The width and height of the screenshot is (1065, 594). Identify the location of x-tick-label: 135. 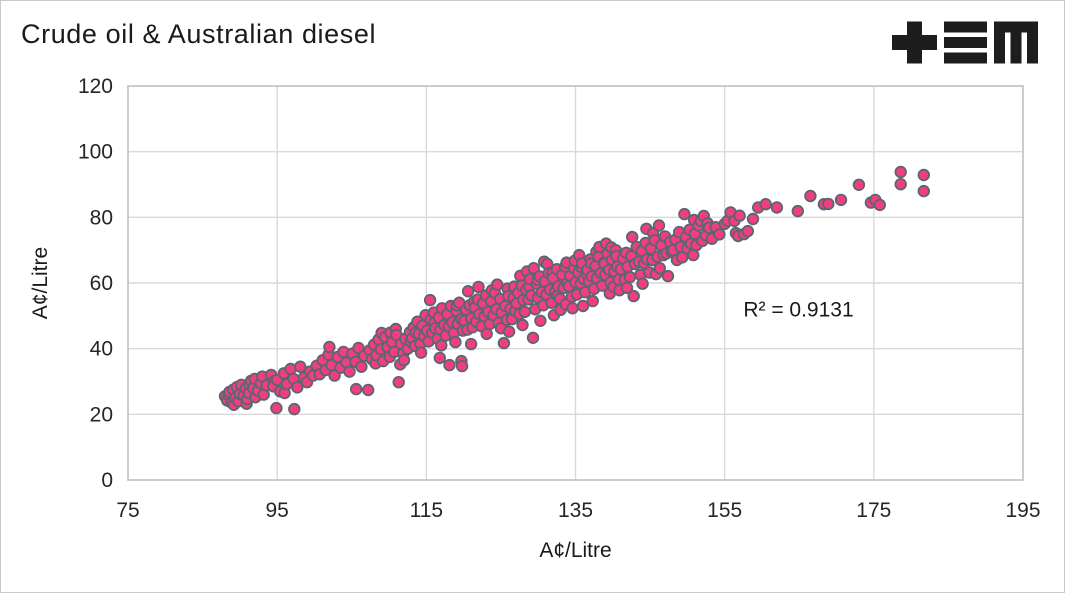
(575, 510).